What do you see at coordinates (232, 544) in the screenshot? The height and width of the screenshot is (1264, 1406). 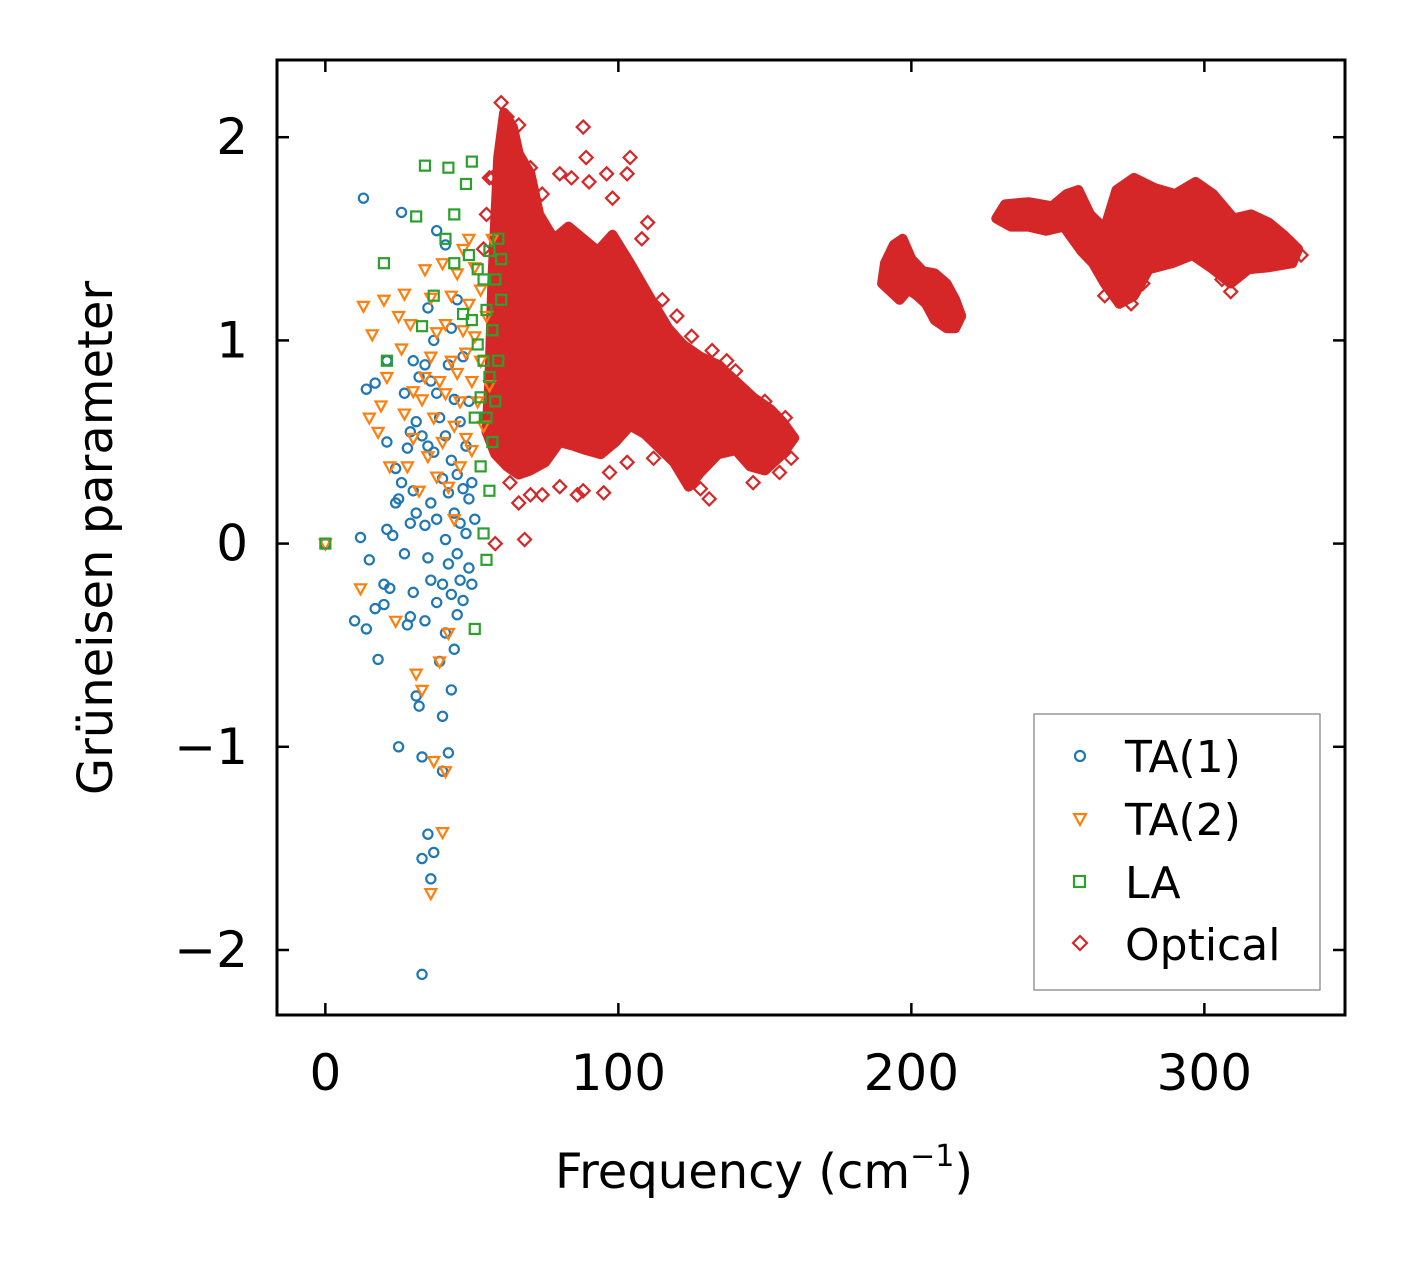 I see `y-tick-label: 0` at bounding box center [232, 544].